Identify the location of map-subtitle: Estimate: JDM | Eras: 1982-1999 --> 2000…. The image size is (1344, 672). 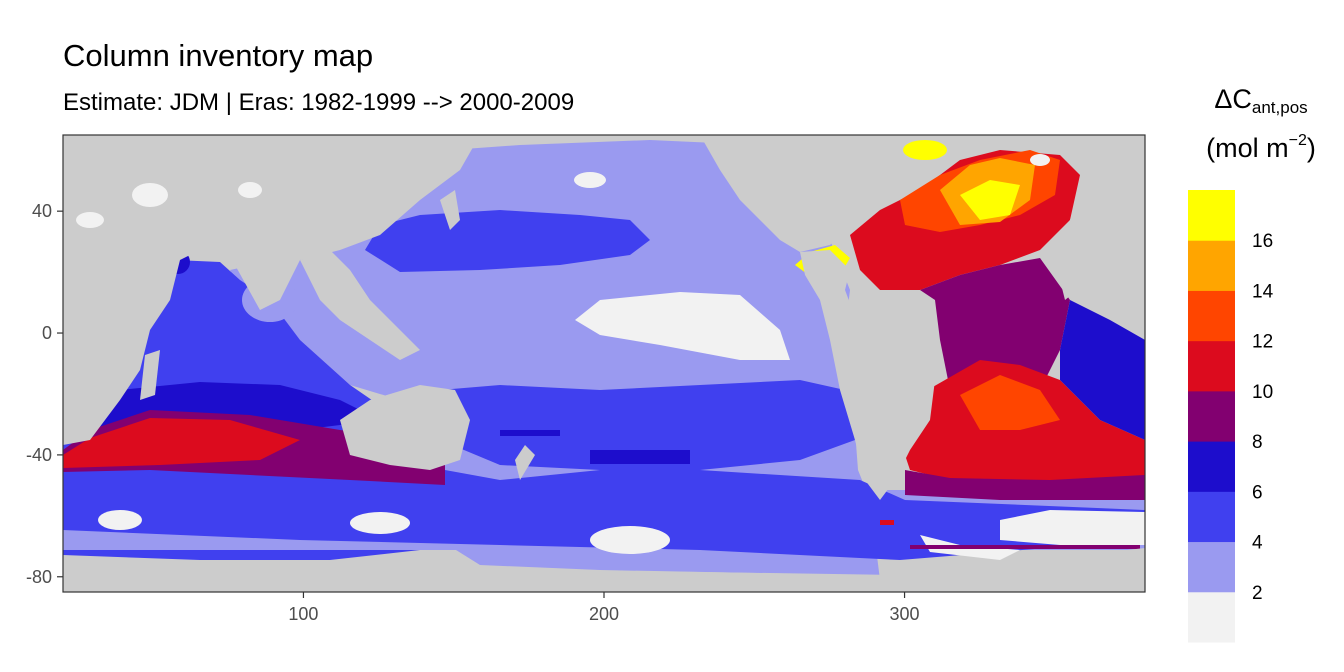
(319, 102).